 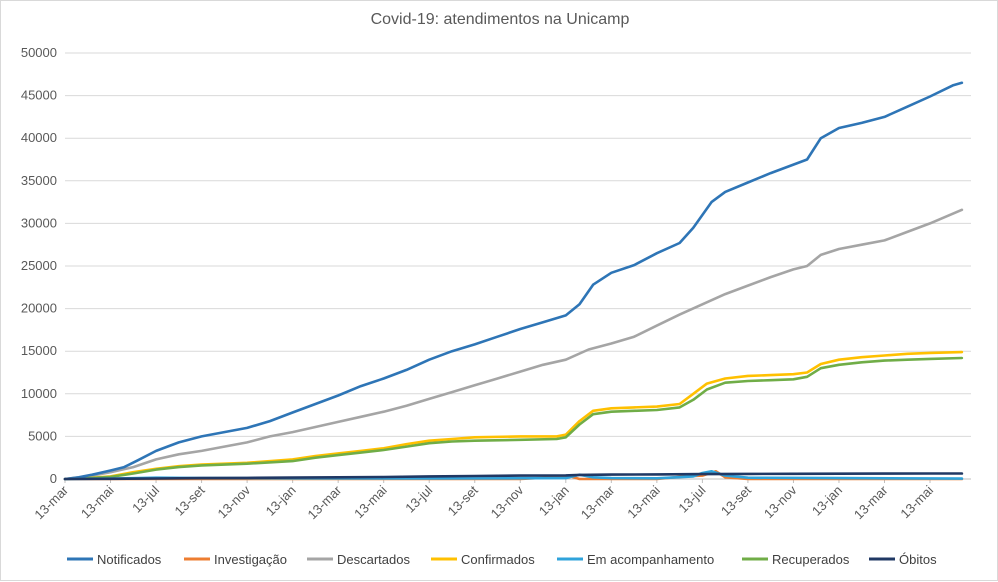 I want to click on chart-title: Covid-19: atendimentos na Unicamp, so click(x=500, y=19).